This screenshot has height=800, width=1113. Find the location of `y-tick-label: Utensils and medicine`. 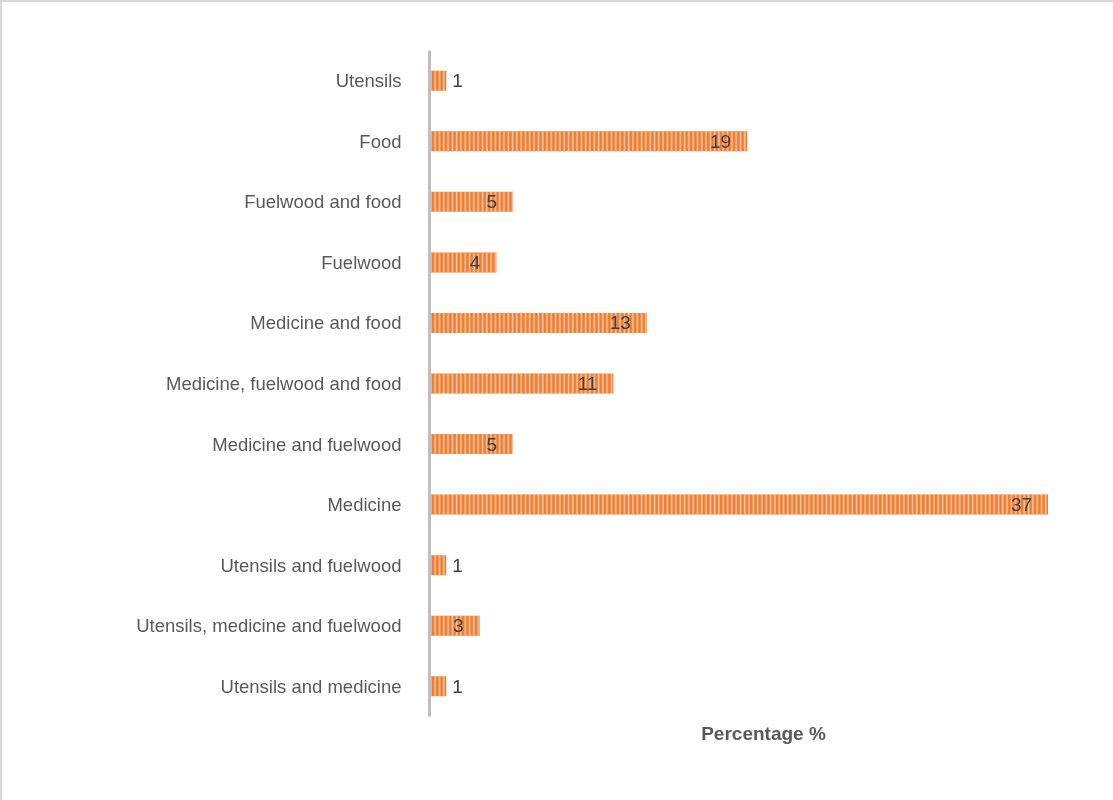

y-tick-label: Utensils and medicine is located at coordinates (311, 686).